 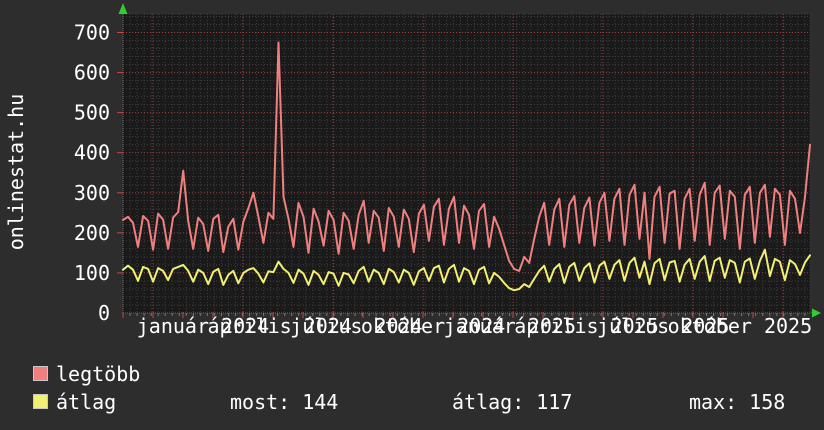 I want to click on stat-most-value: 144, so click(x=320, y=402).